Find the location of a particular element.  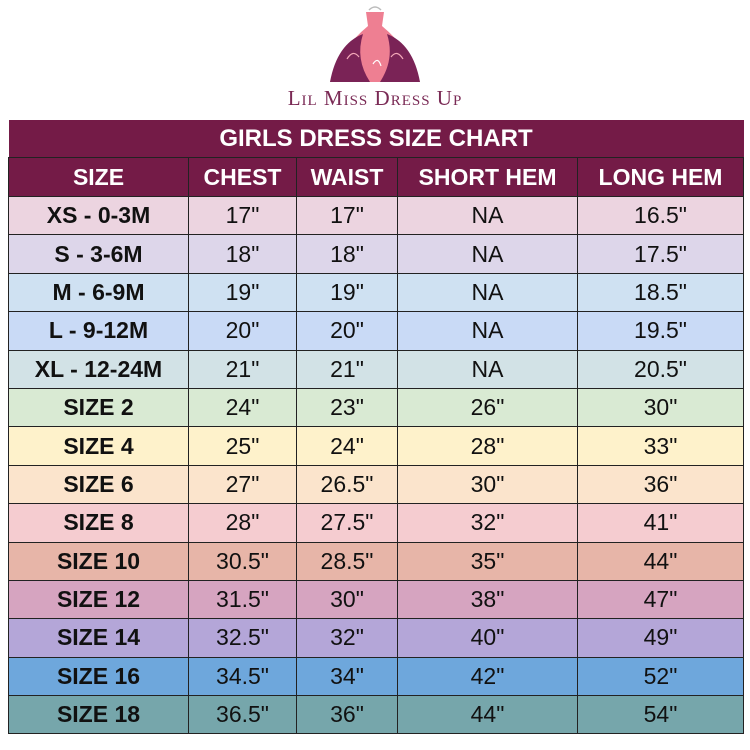

measurement-cell: 25" is located at coordinates (242, 446).